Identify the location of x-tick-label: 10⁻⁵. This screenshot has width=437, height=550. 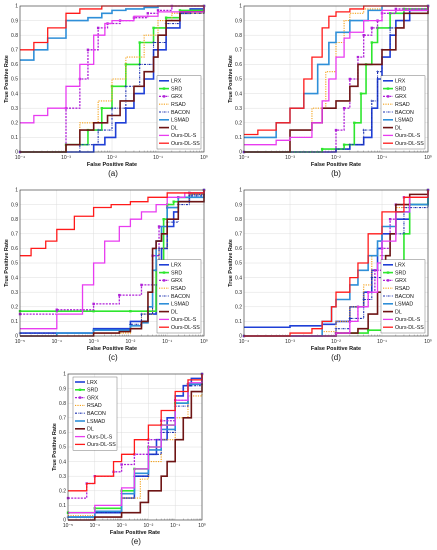
(68, 526).